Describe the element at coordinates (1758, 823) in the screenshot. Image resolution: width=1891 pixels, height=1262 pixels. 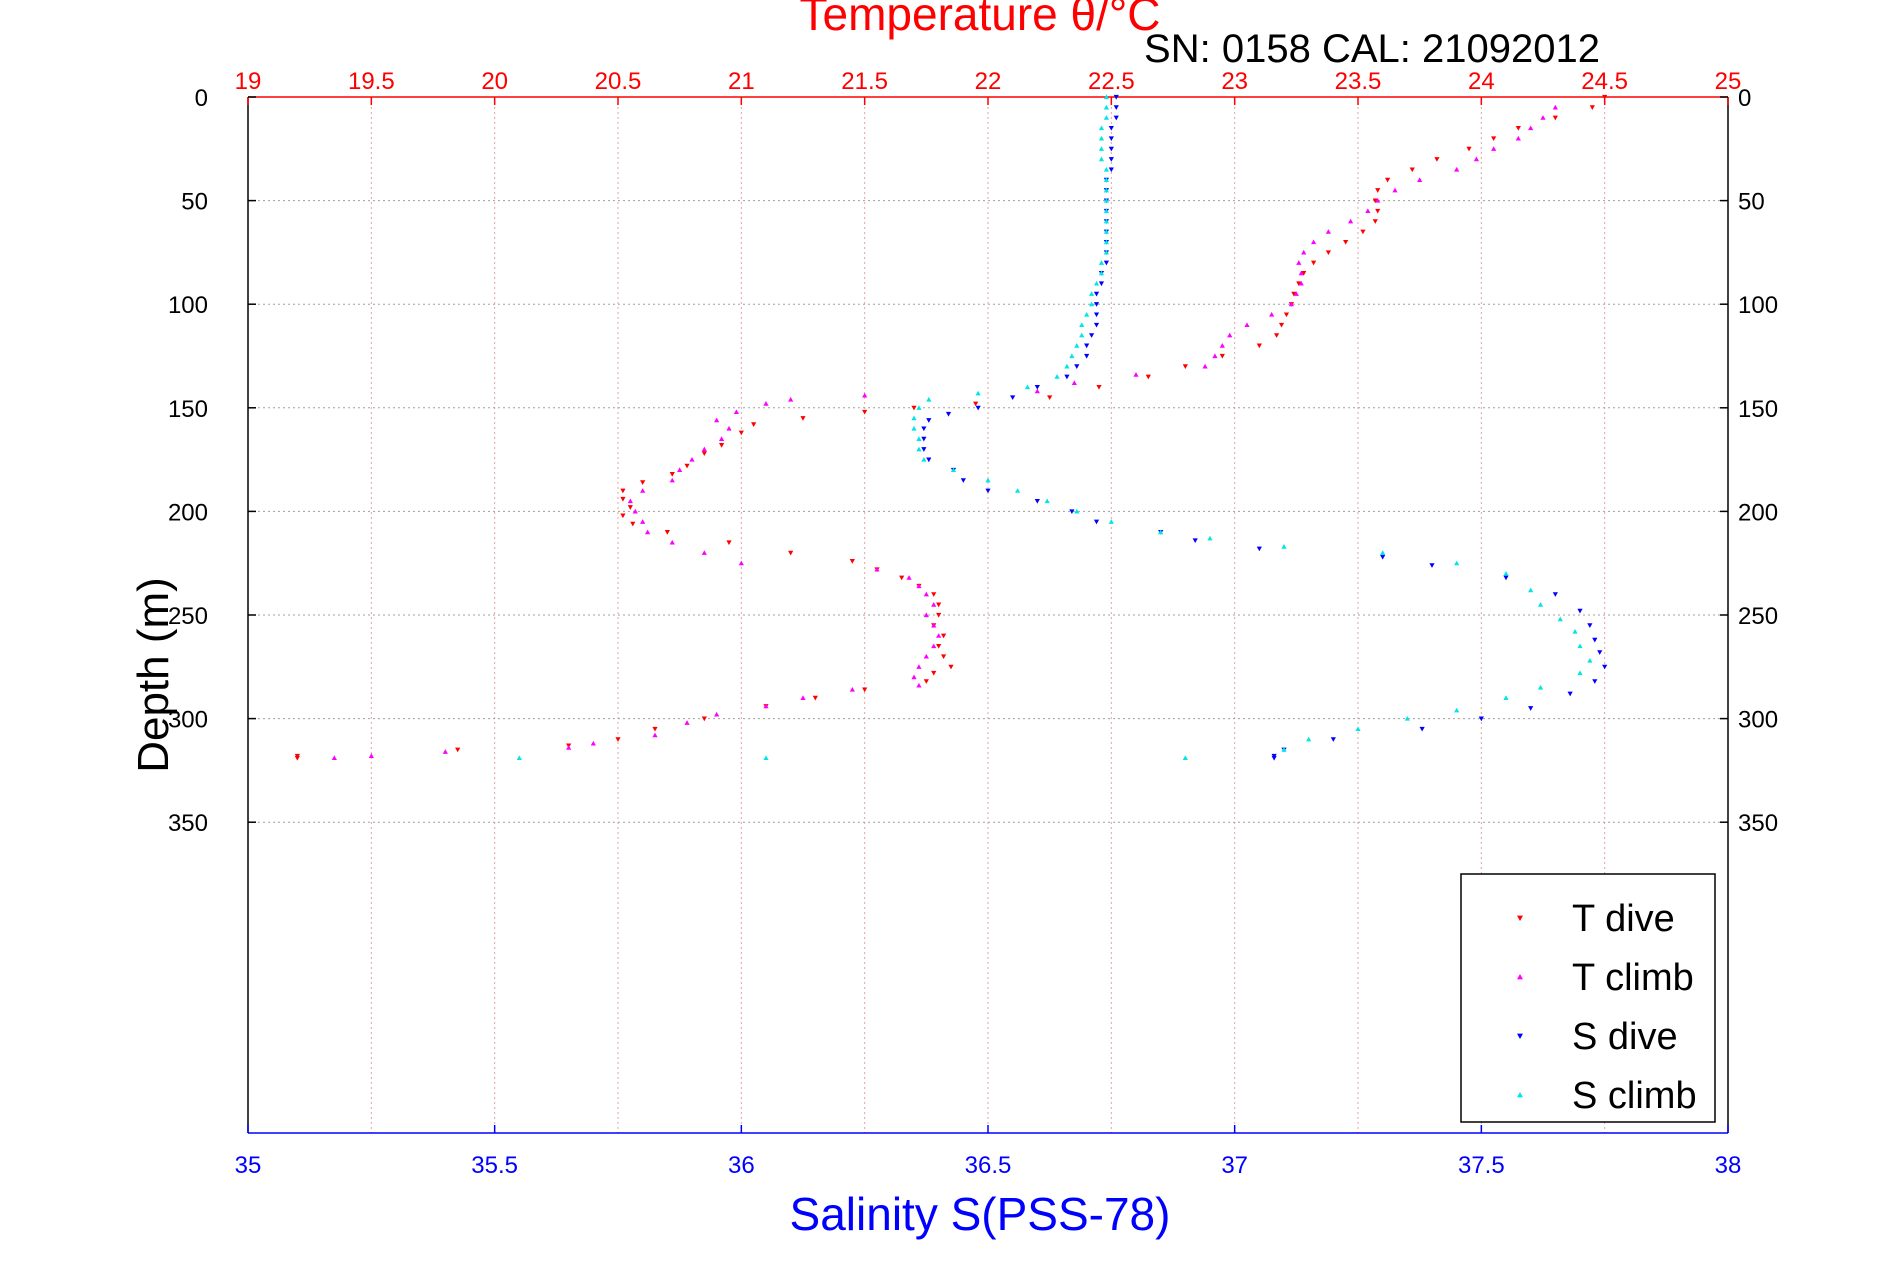
I see `right-tick-label: 350` at that location.